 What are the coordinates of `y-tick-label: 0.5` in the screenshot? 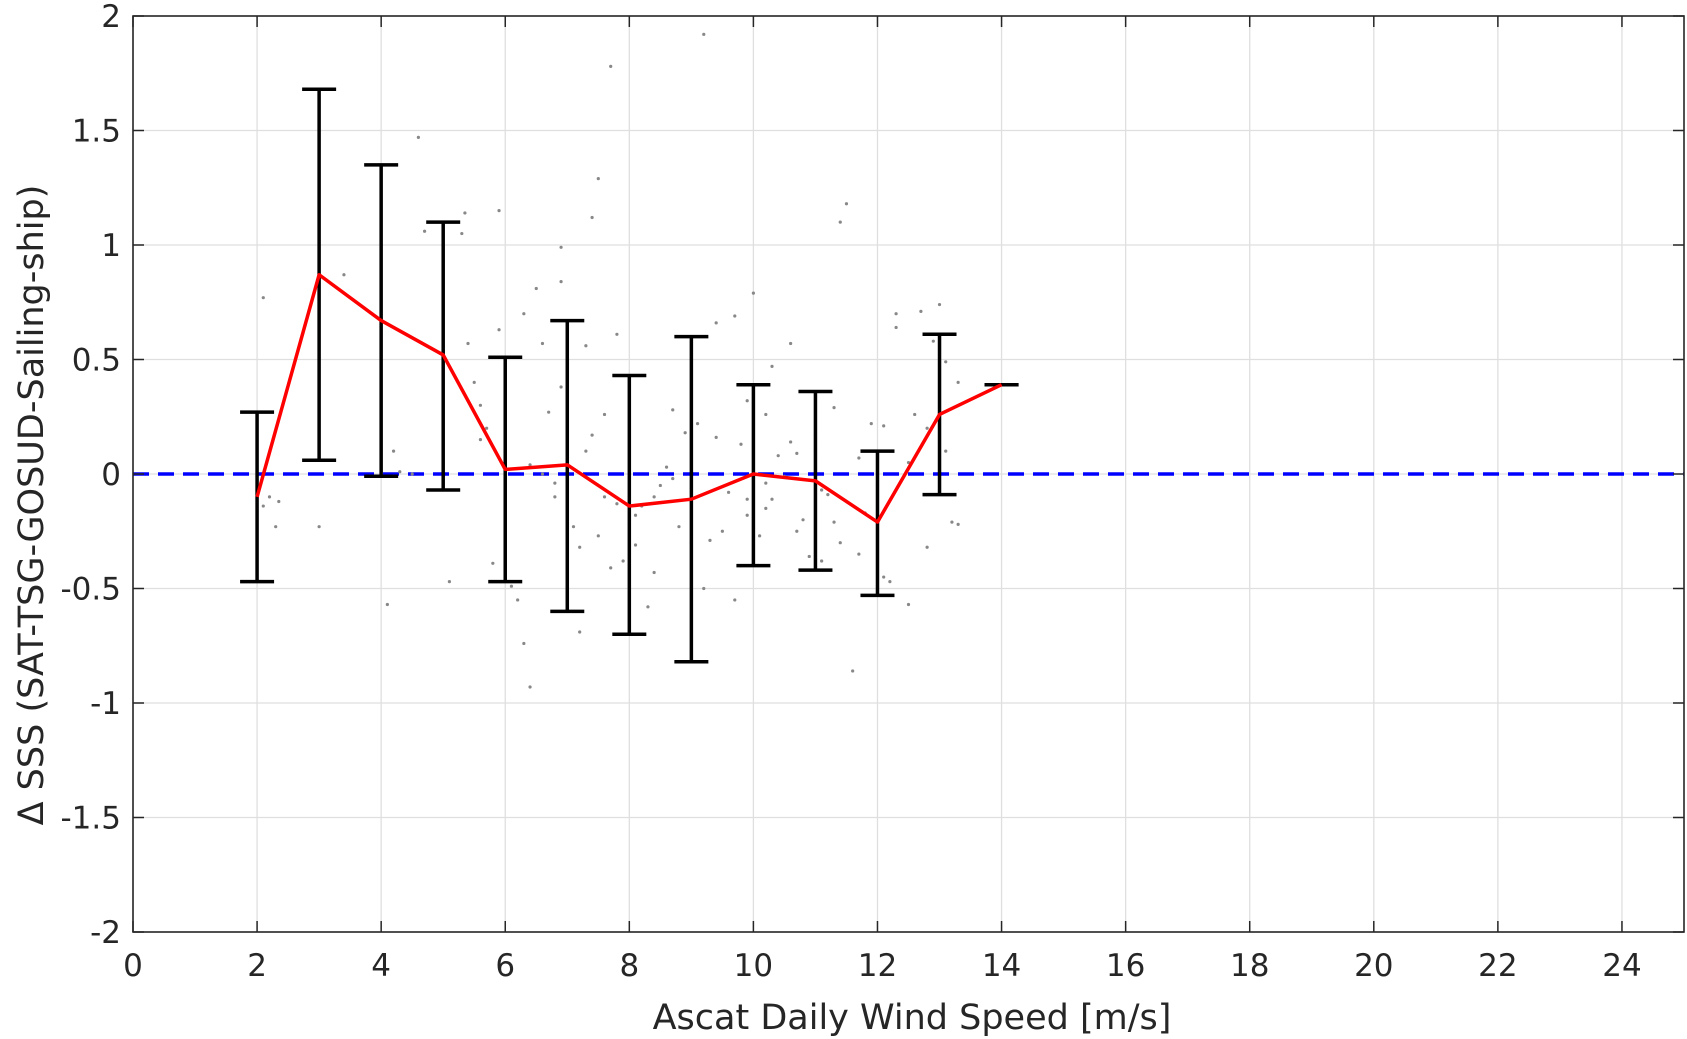 It's located at (96, 361).